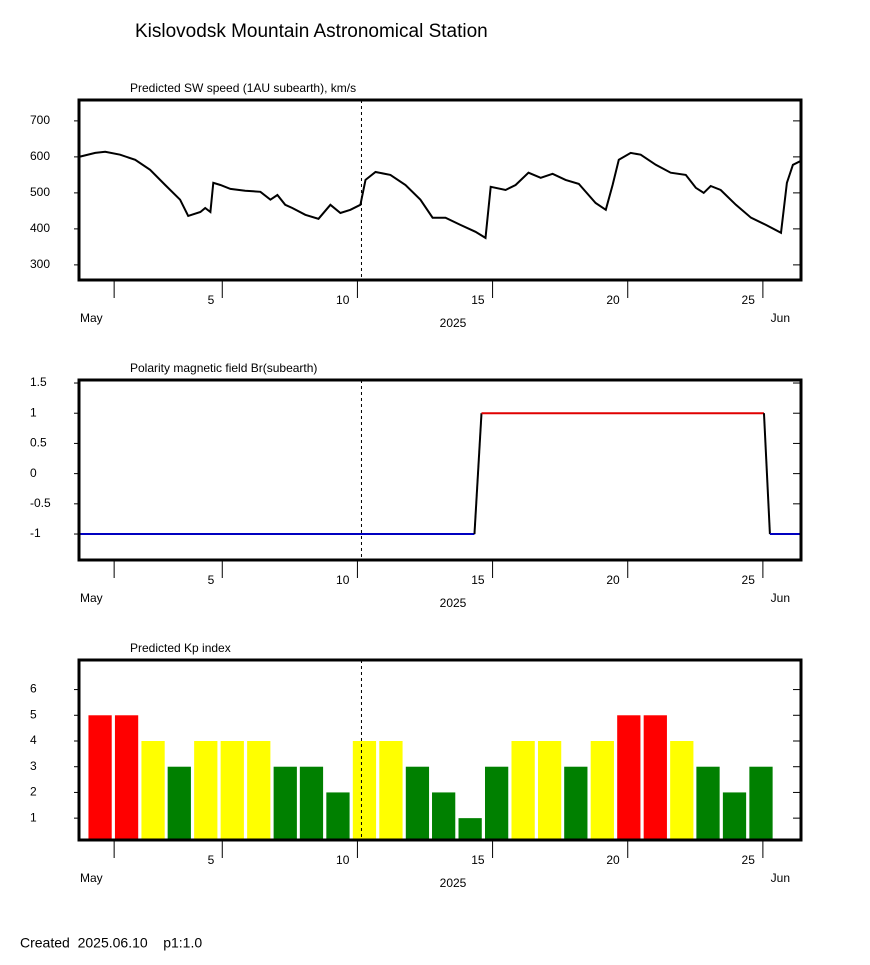  I want to click on footer: Created 2025.06.10 p1:1.0, so click(111, 943).